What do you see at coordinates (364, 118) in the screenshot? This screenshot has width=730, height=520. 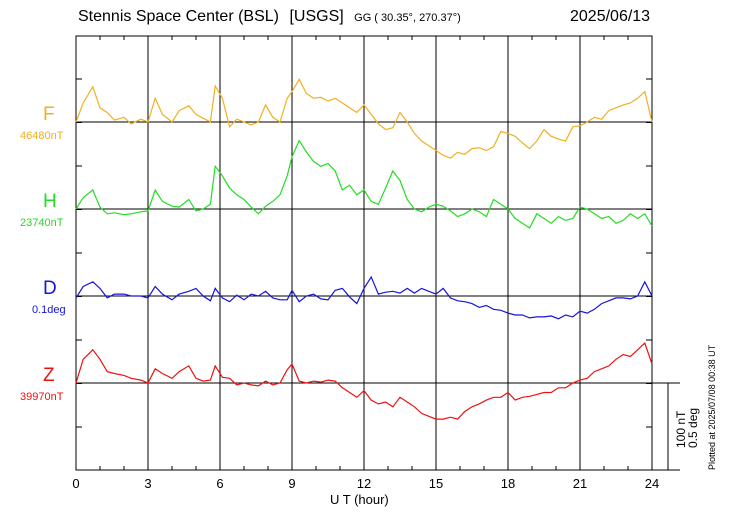 I see `series-line-f` at bounding box center [364, 118].